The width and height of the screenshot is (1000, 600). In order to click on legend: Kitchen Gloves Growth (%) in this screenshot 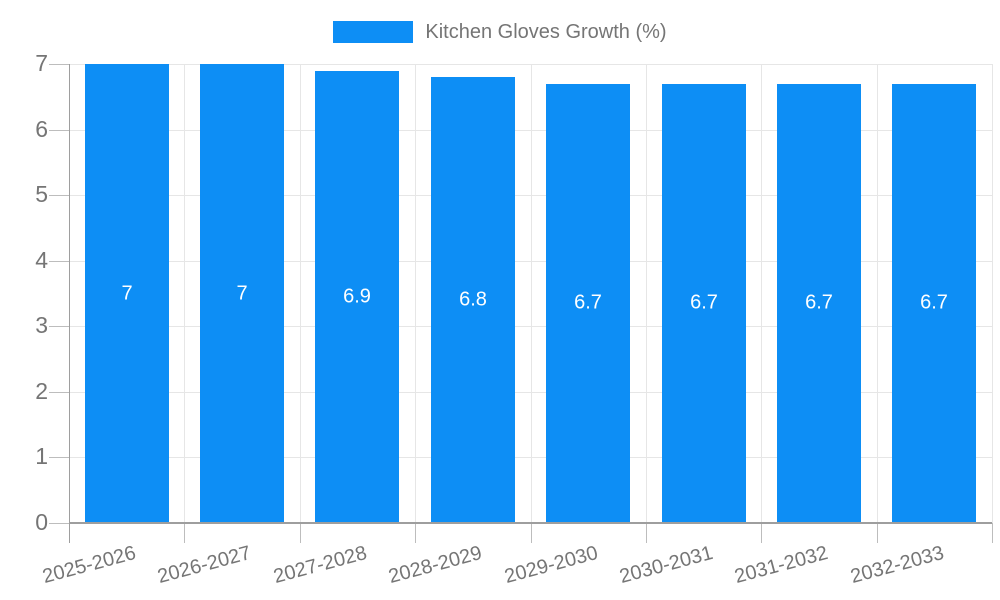, I will do `click(500, 32)`.